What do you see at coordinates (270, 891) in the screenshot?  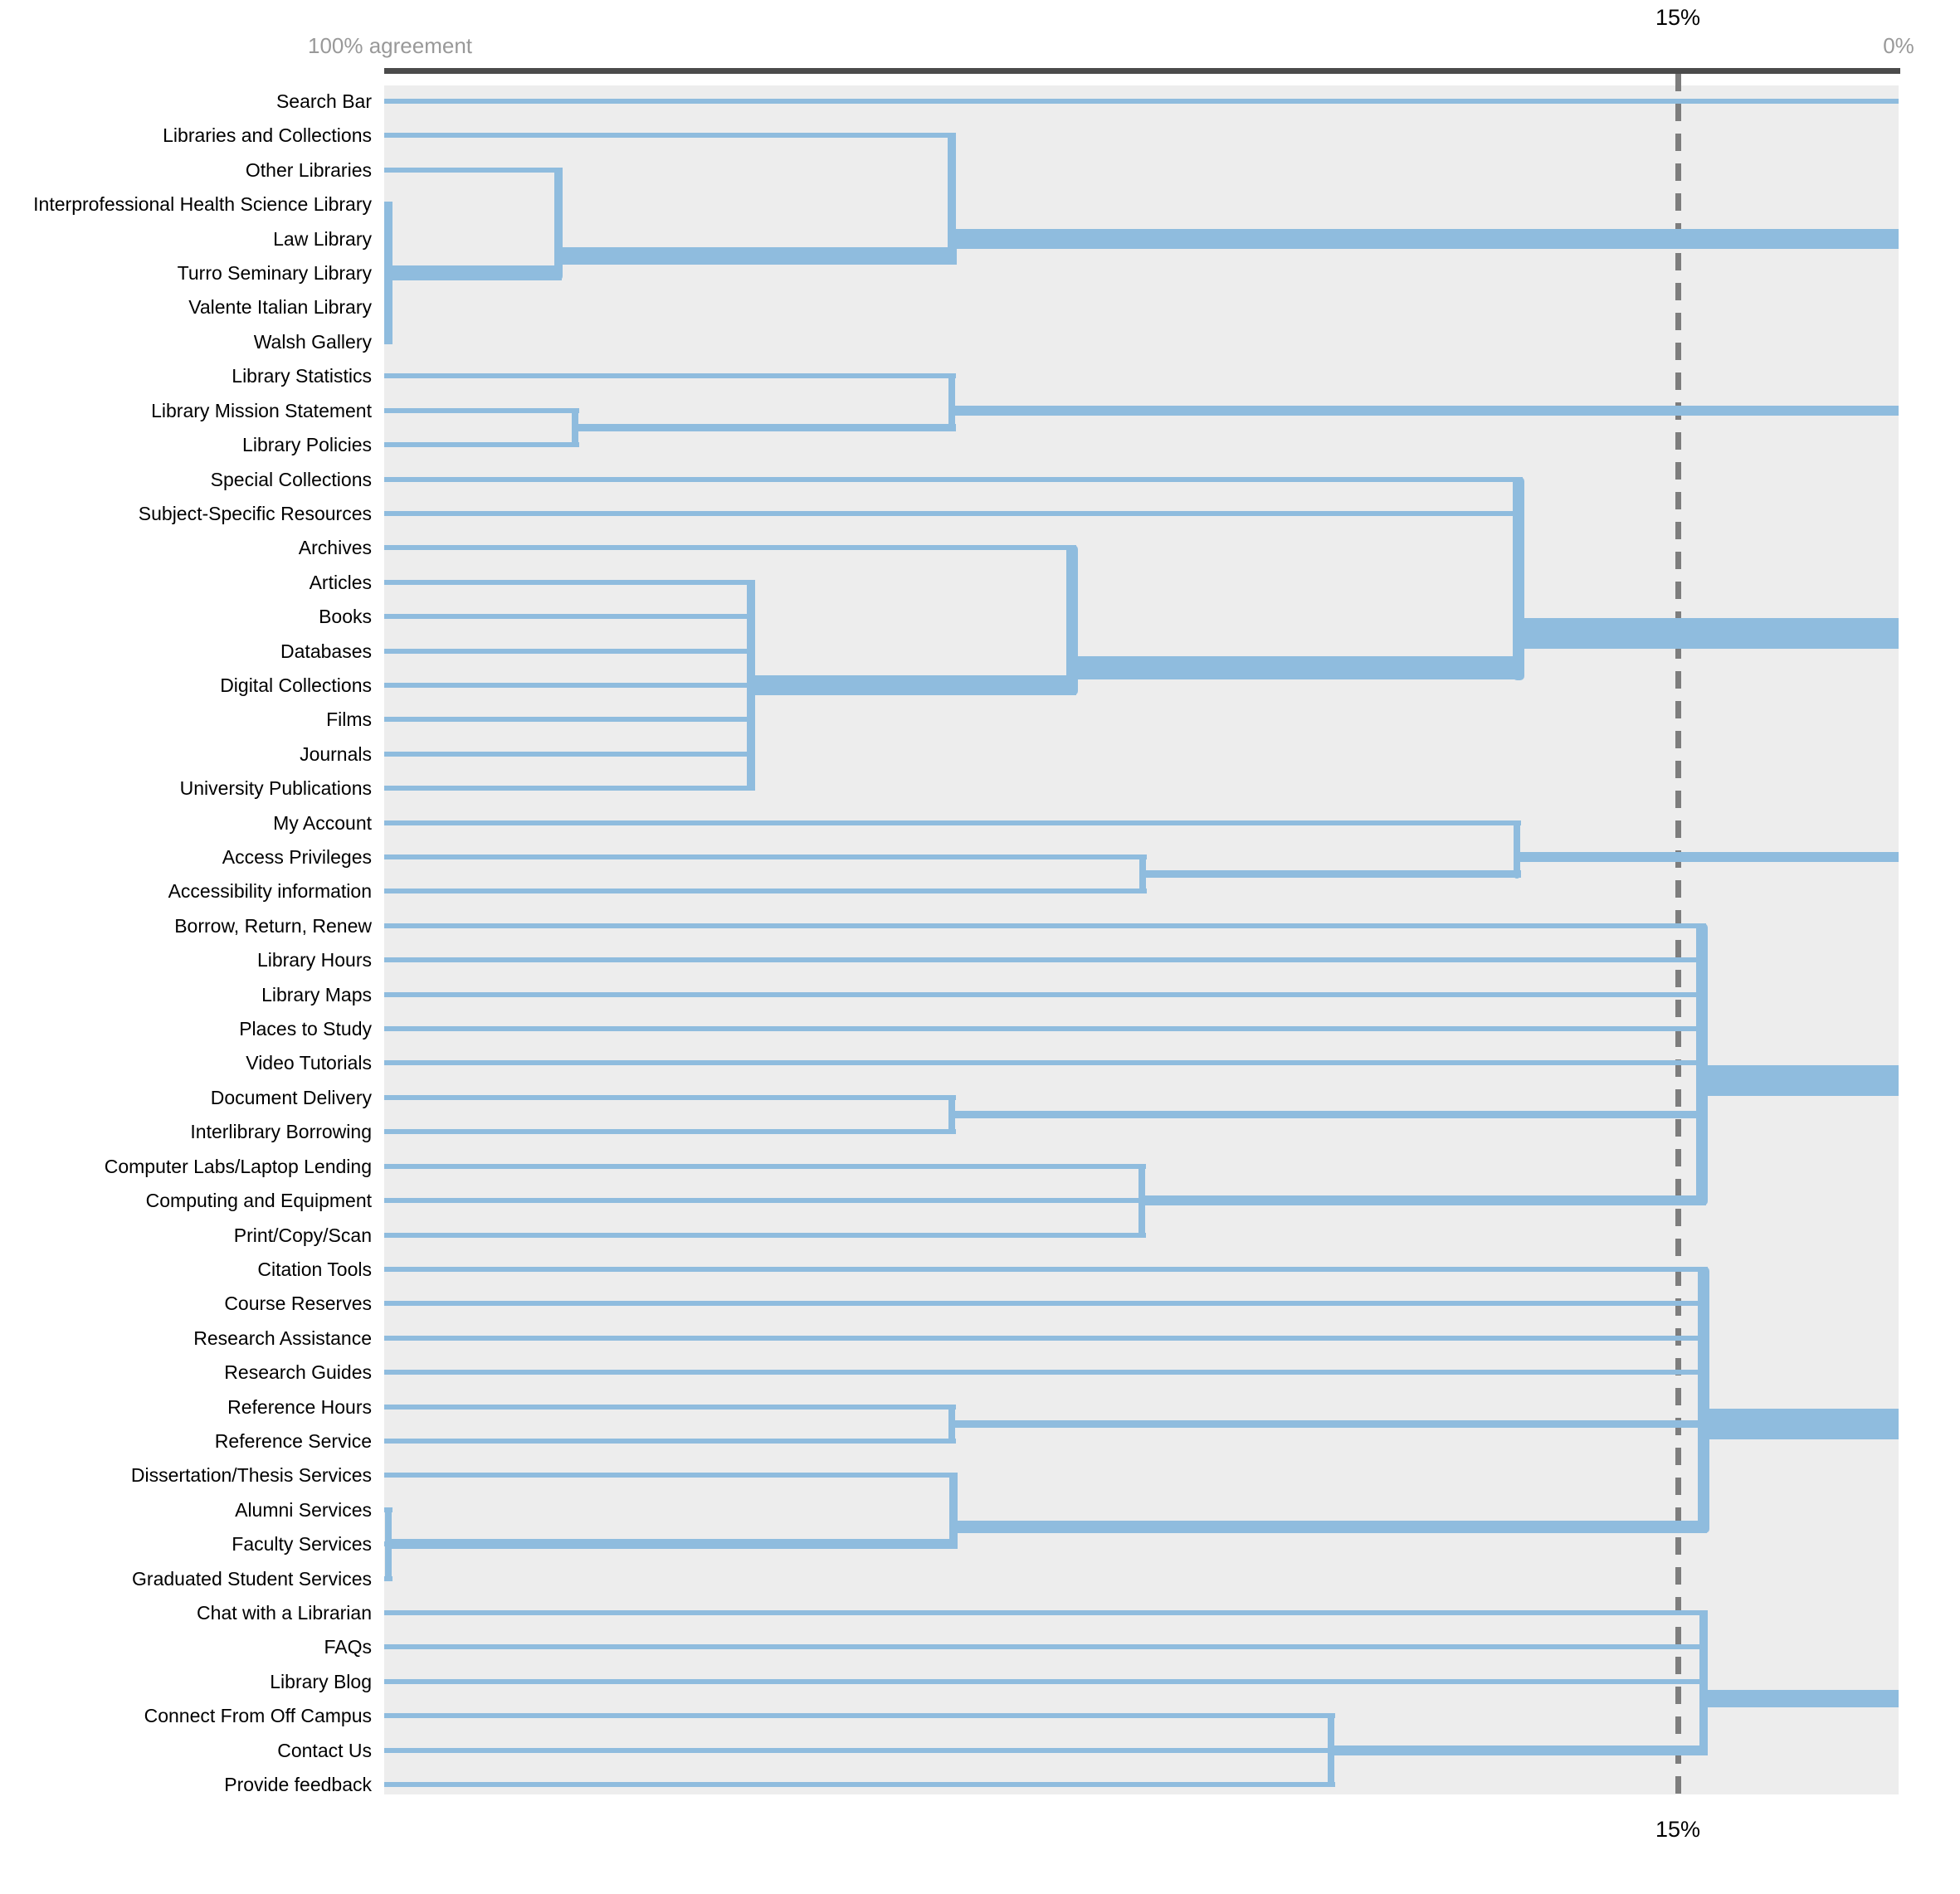 I see `item-label: Accessibility information` at bounding box center [270, 891].